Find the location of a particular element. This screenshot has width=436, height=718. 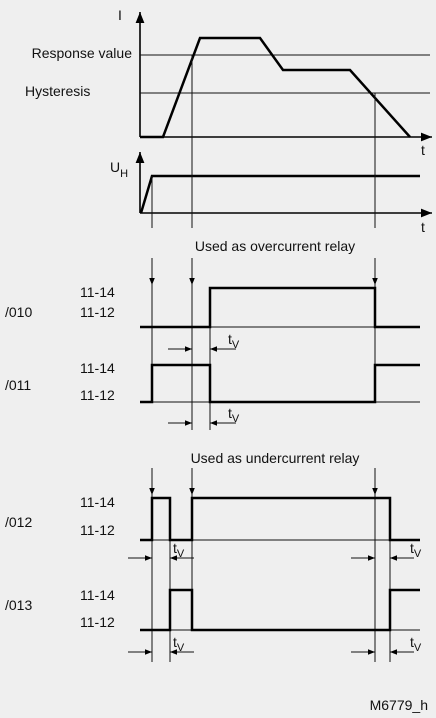

axis-label-sub: H is located at coordinates (124, 174).